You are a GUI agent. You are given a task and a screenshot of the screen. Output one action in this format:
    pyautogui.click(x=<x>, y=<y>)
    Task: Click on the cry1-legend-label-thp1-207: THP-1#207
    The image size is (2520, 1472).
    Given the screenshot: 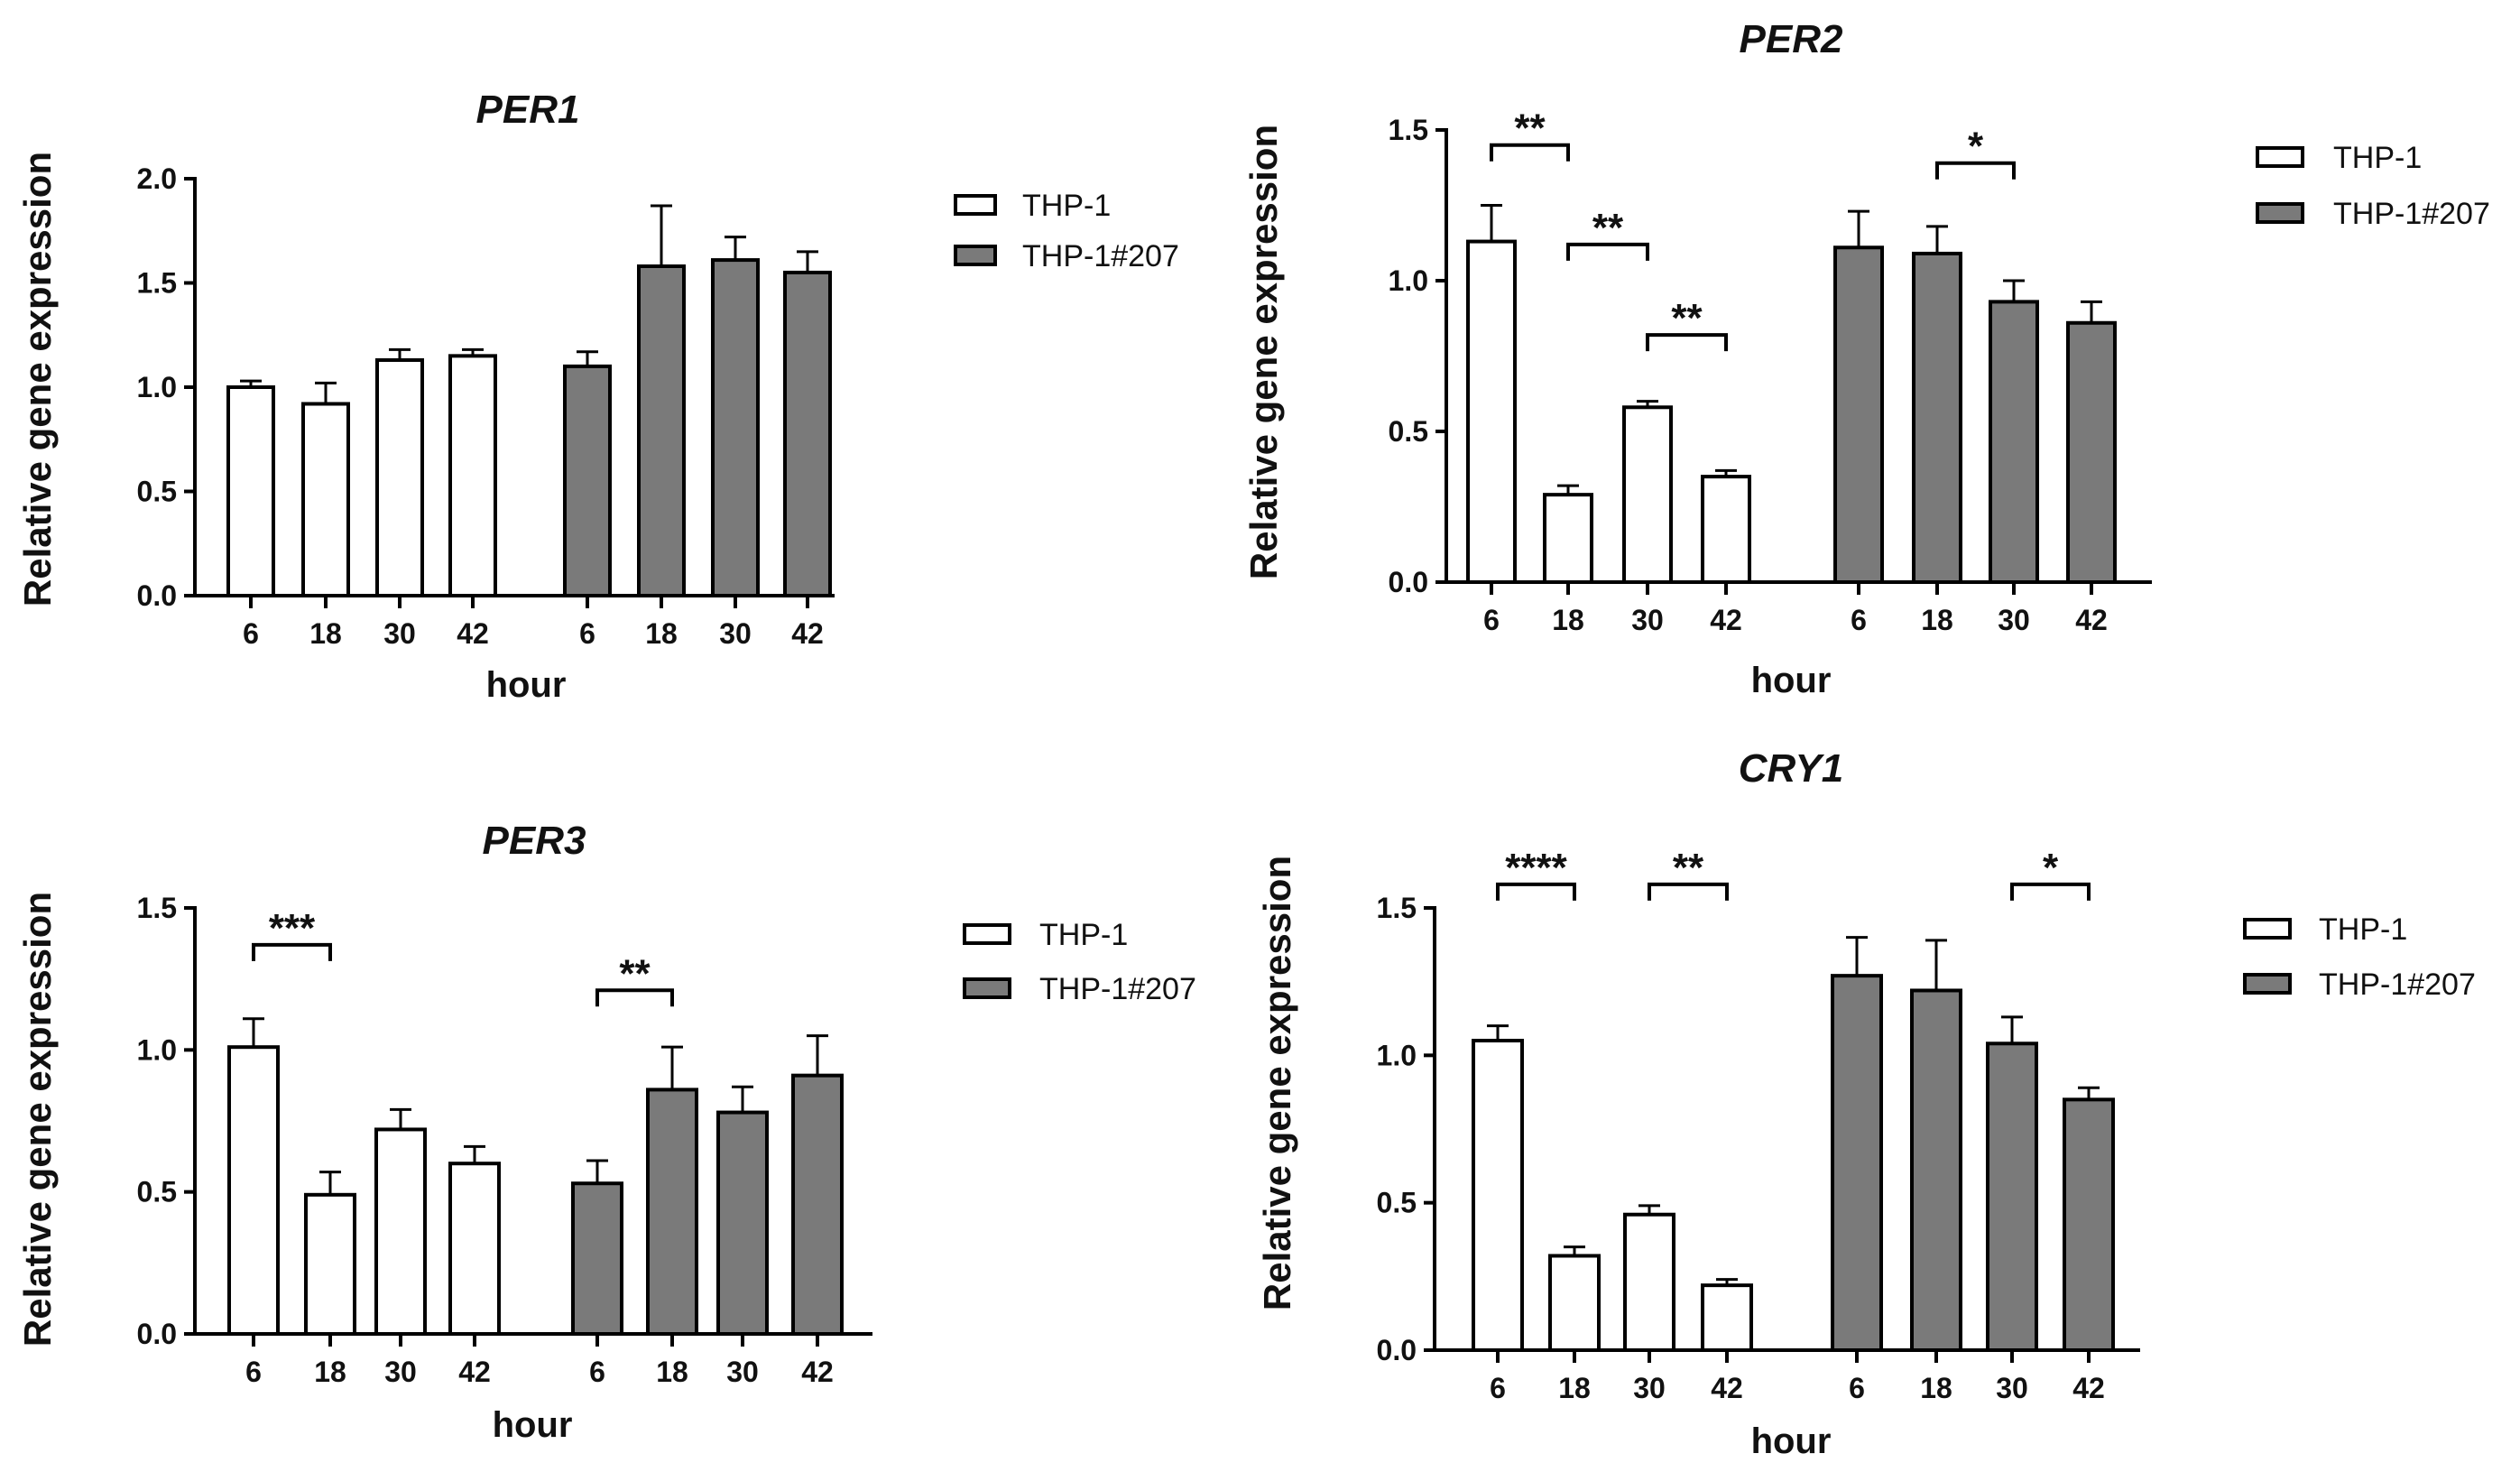 What is the action you would take?
    pyautogui.click(x=2397, y=984)
    